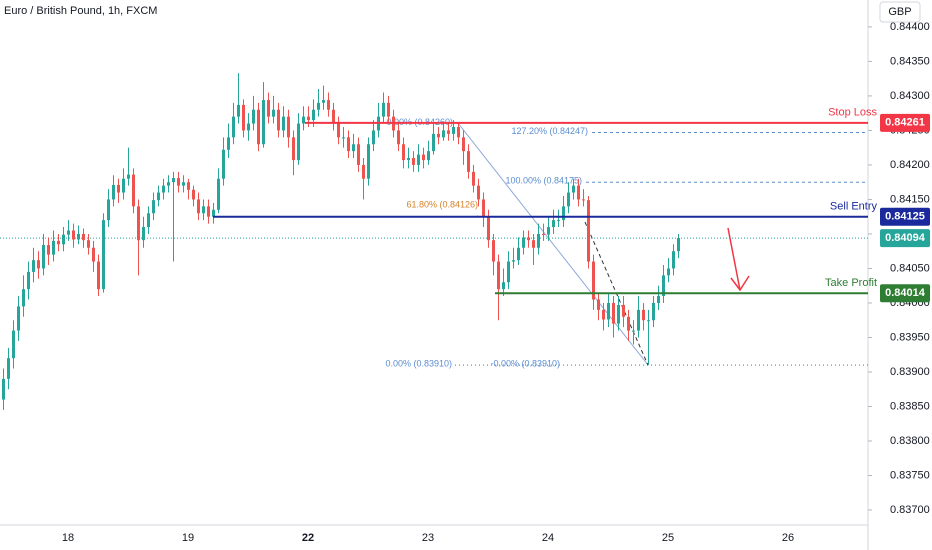  What do you see at coordinates (738, 259) in the screenshot?
I see `arrow` at bounding box center [738, 259].